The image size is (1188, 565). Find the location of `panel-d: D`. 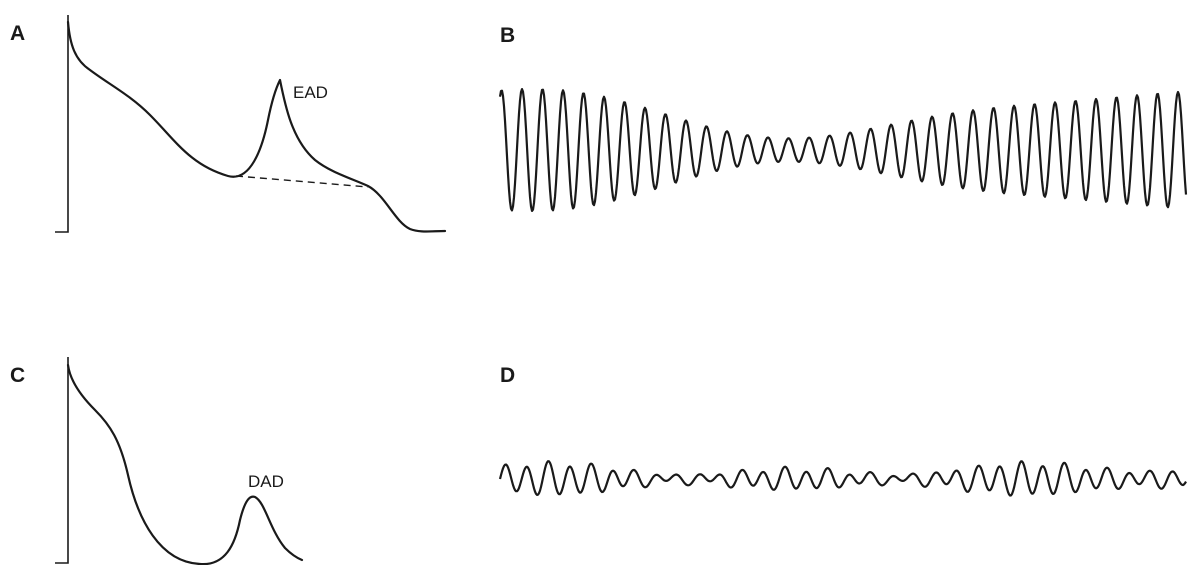

panel-d: D is located at coordinates (842, 430).